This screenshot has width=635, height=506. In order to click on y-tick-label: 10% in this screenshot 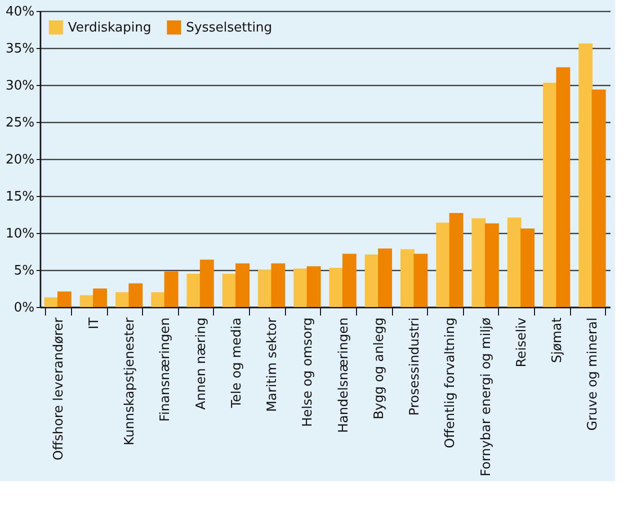, I will do `click(20, 234)`.